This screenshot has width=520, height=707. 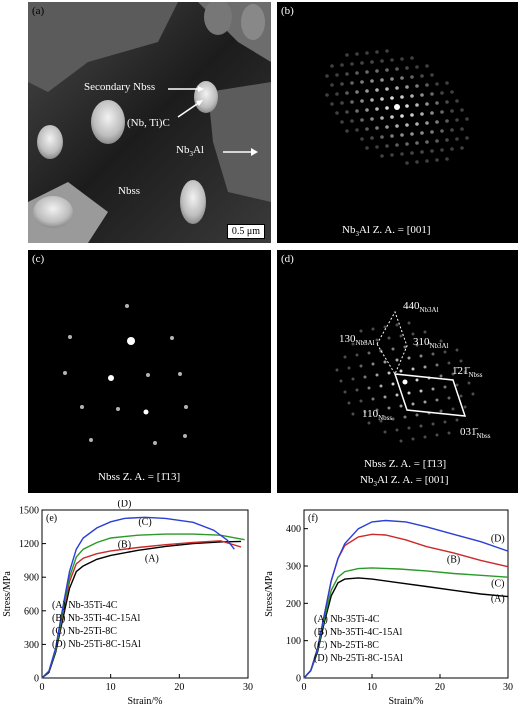 I want to click on caption-d-line2: Nb3Al Z. A. = [001], so click(x=404, y=481).